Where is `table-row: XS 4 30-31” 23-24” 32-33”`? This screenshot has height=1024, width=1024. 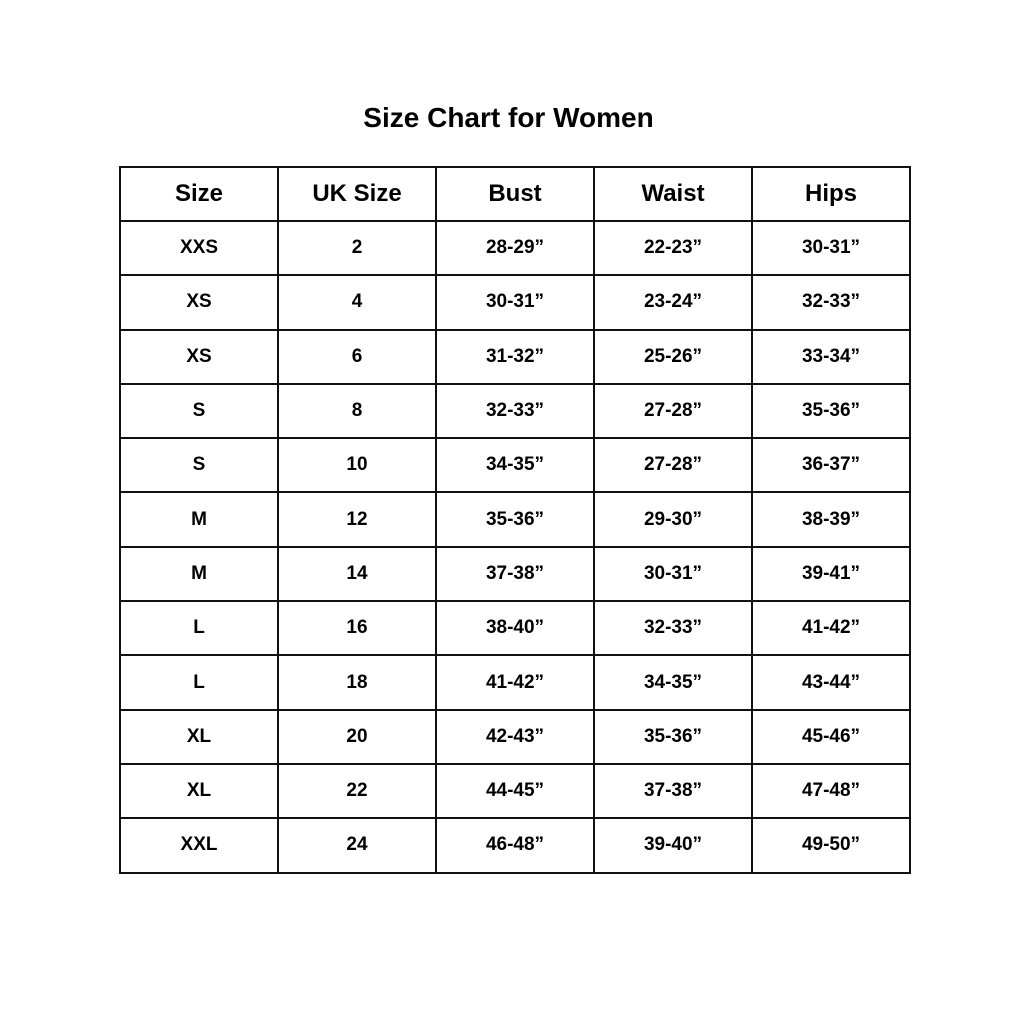
table-row: XS 4 30-31” 23-24” 32-33” is located at coordinates (515, 302).